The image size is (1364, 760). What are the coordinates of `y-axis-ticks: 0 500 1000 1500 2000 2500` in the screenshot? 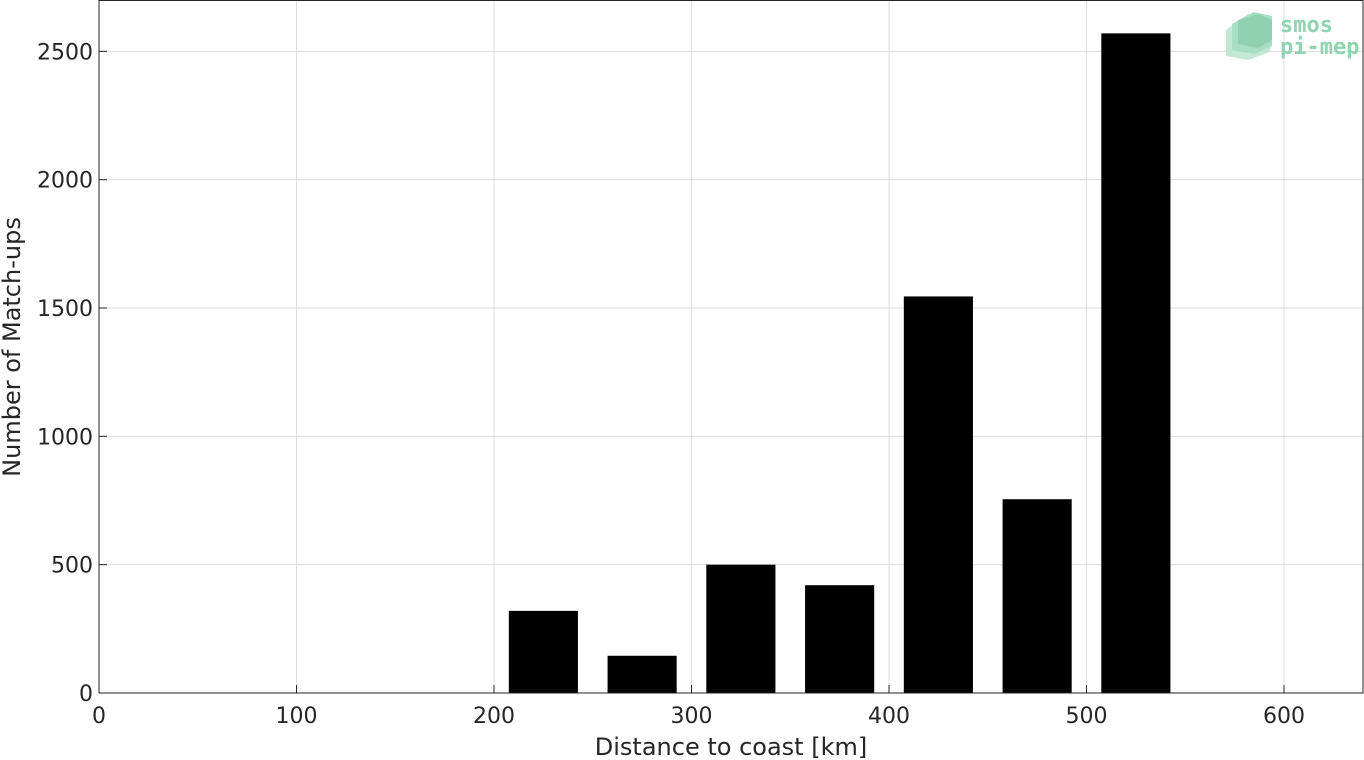 It's located at (72, 373).